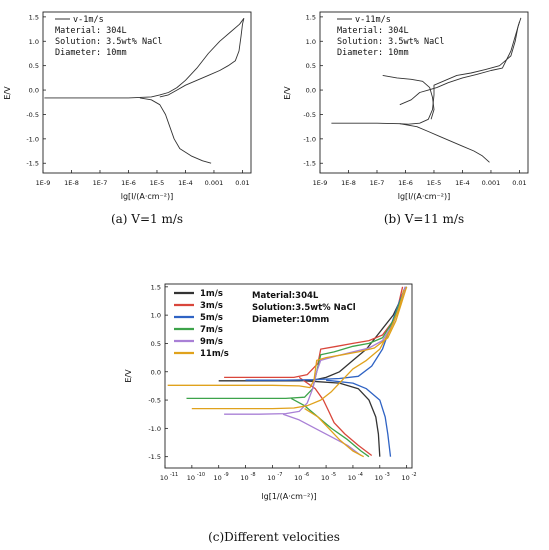 Image resolution: width=549 pixels, height=550 pixels. I want to click on panel-b-ytick-label-1: -1.0, so click(309, 139).